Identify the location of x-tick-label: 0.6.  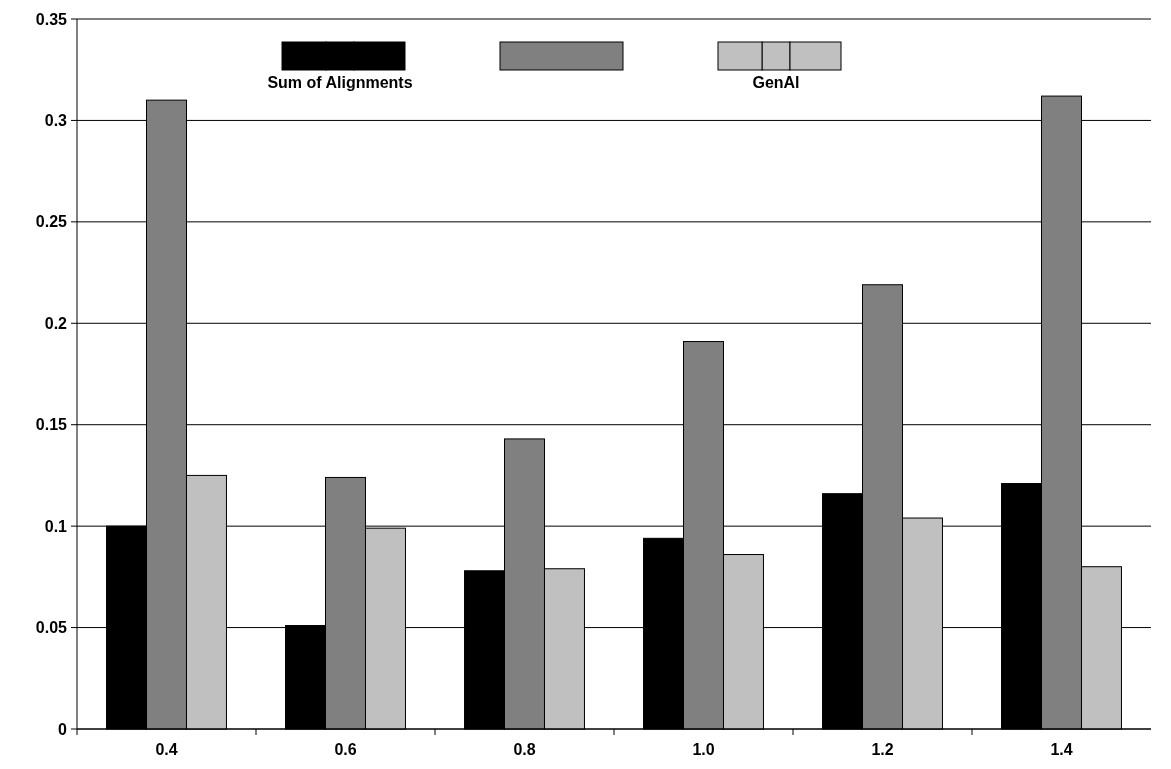
(345, 749).